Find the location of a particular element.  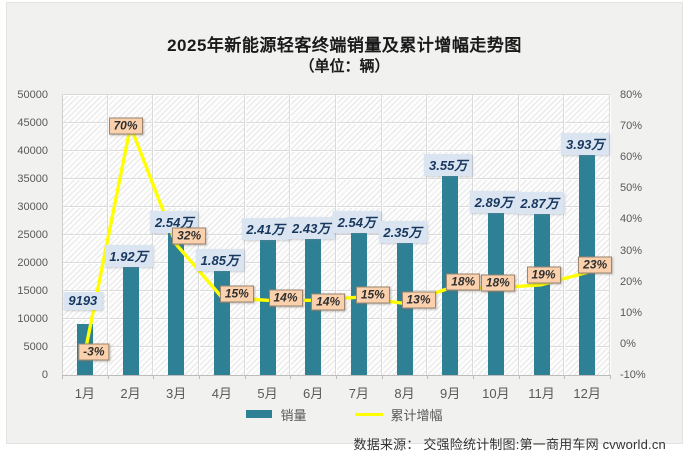

y-axis-line is located at coordinates (62, 235).